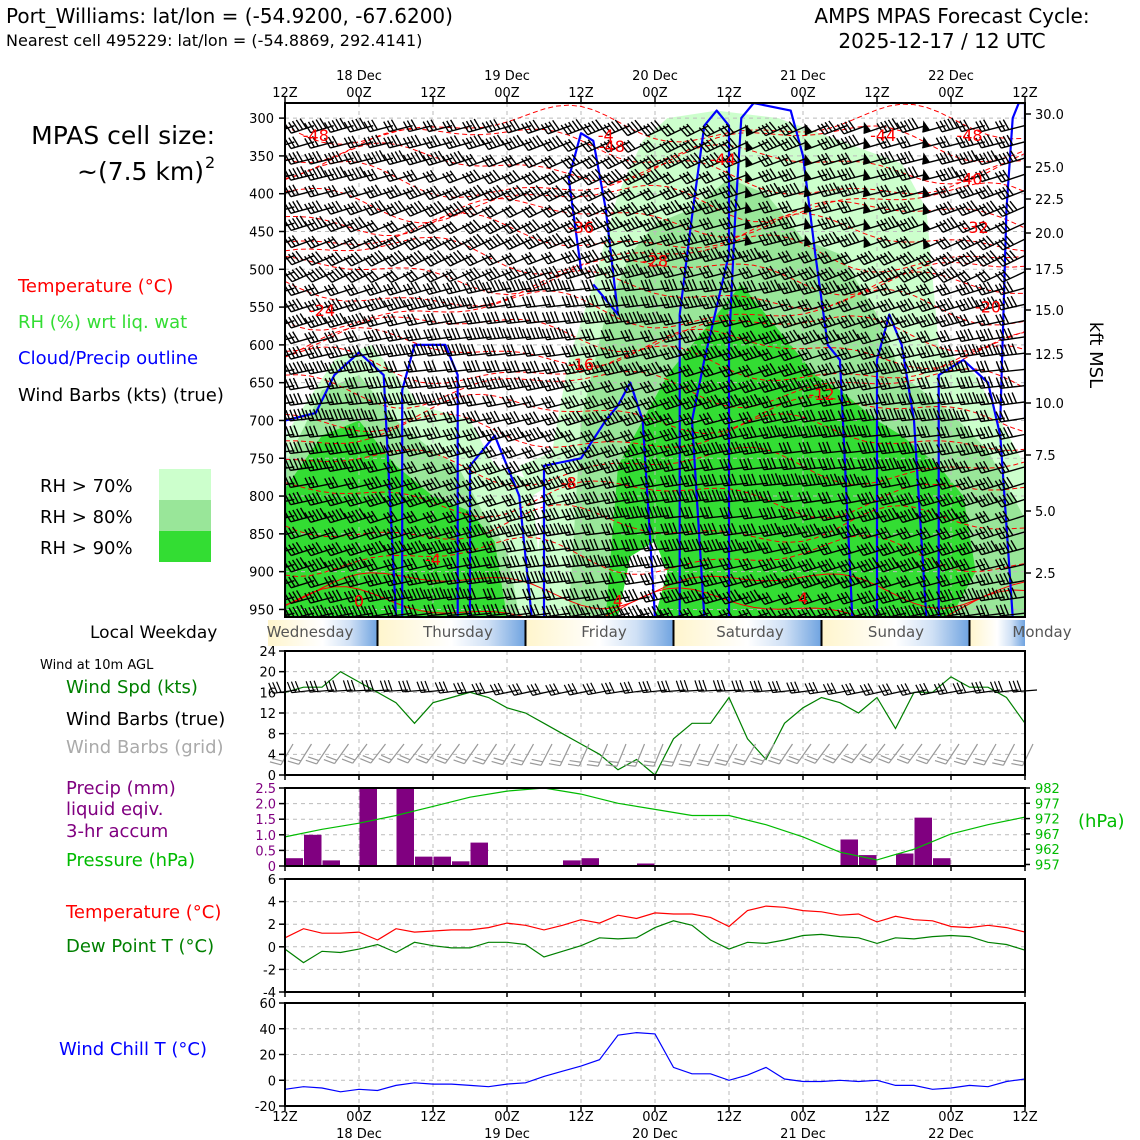 The image size is (1140, 1140). Describe the element at coordinates (108, 358) in the screenshot. I see `legend-cloud: Cloud/Precip outline` at that location.